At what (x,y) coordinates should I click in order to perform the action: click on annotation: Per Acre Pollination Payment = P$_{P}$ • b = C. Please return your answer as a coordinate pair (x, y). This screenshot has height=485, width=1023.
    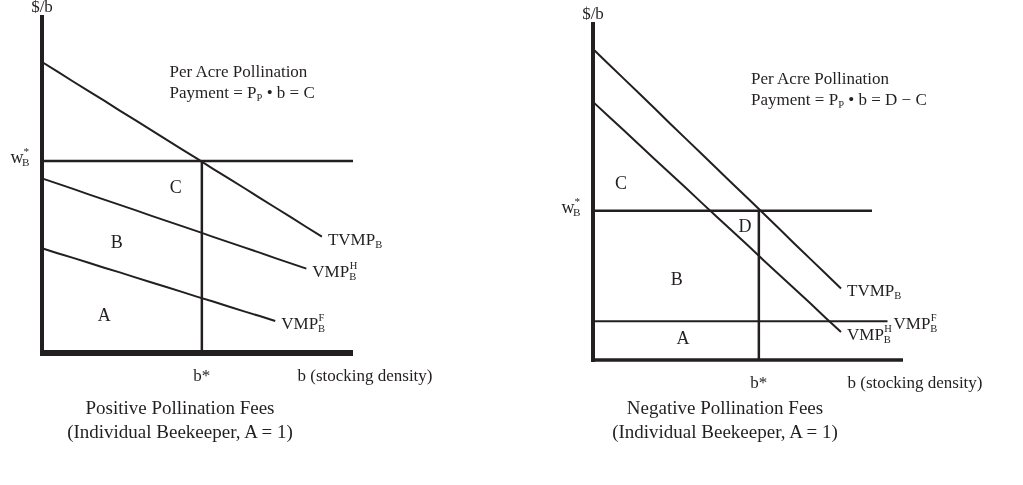
    Looking at the image, I should click on (242, 83).